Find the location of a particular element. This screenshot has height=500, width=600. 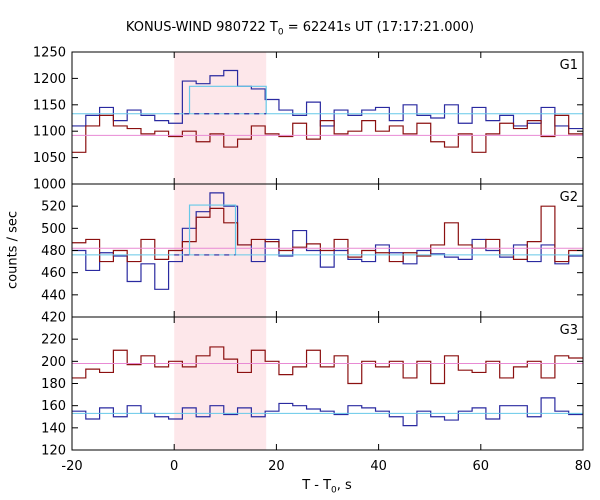

series-g3-blue is located at coordinates (327, 412).